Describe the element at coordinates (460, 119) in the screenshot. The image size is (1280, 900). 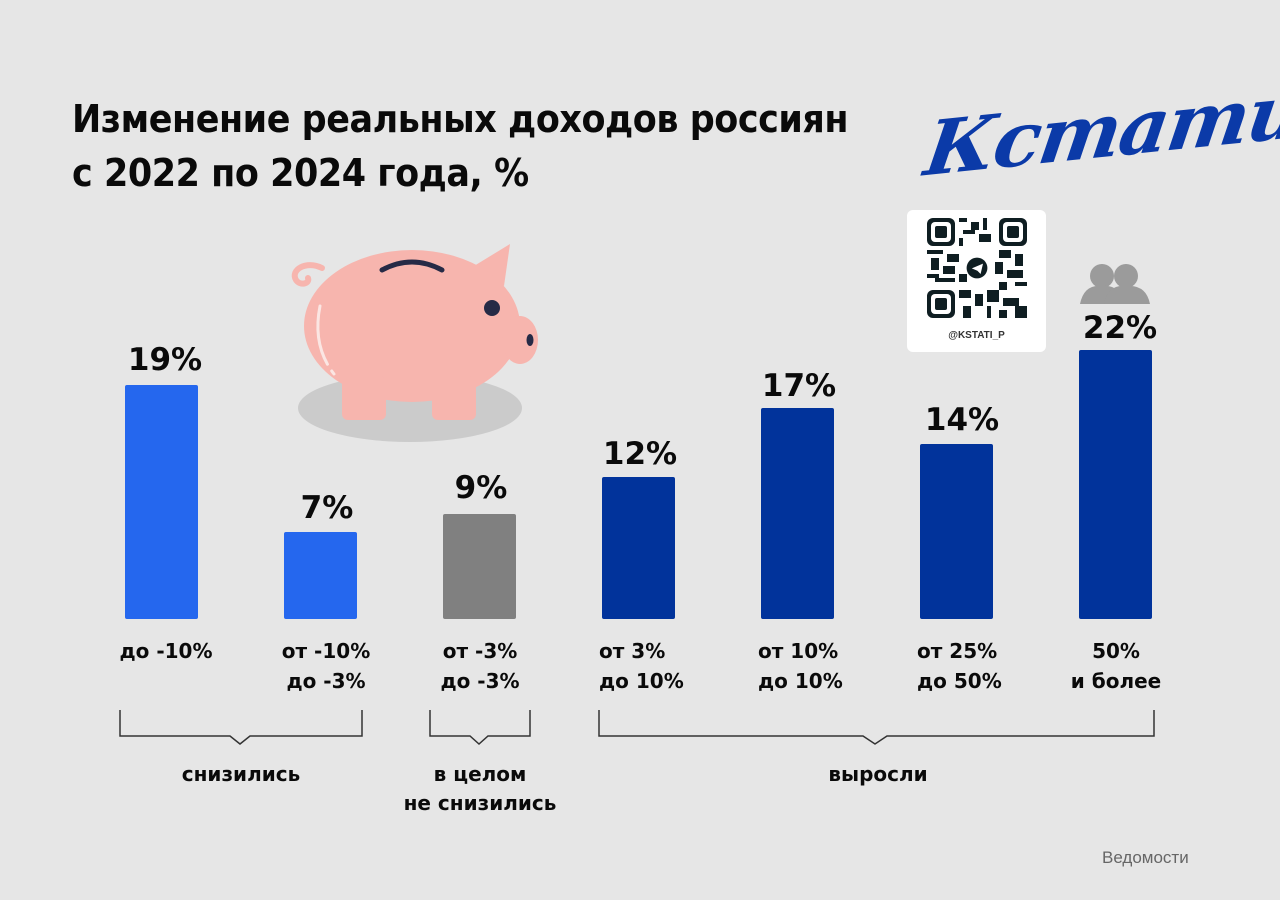
I see `title-line-1: Изменение реальных доходов россиян` at that location.